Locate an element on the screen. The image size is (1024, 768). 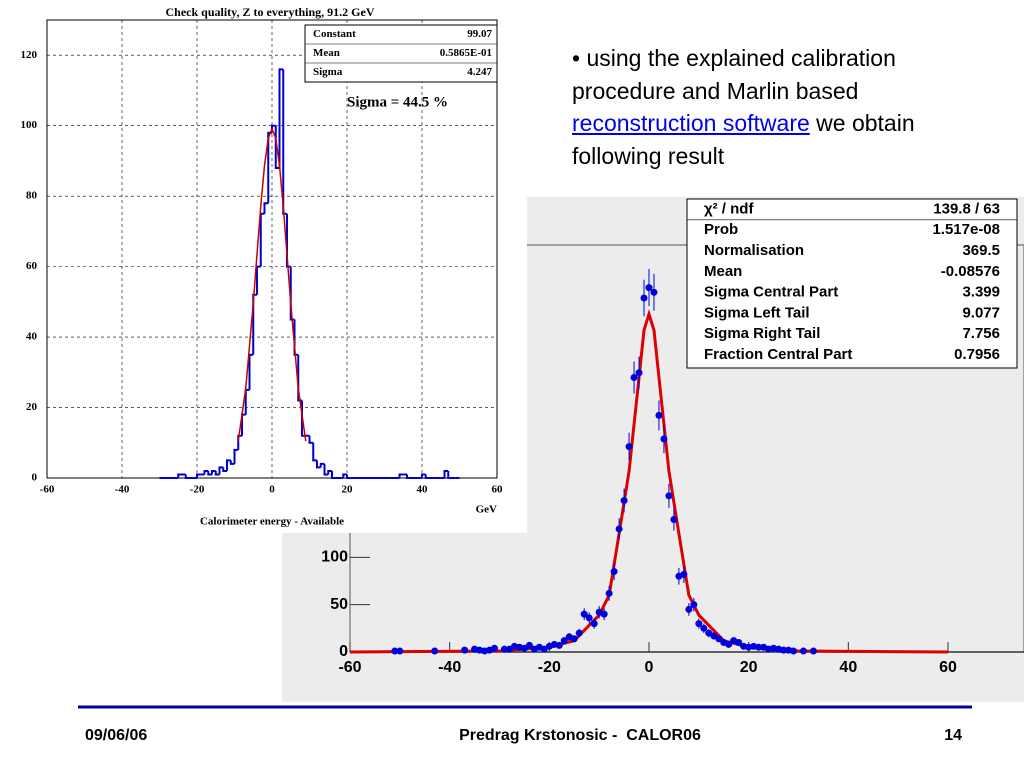
stats-label: χ² / ndf is located at coordinates (729, 208).